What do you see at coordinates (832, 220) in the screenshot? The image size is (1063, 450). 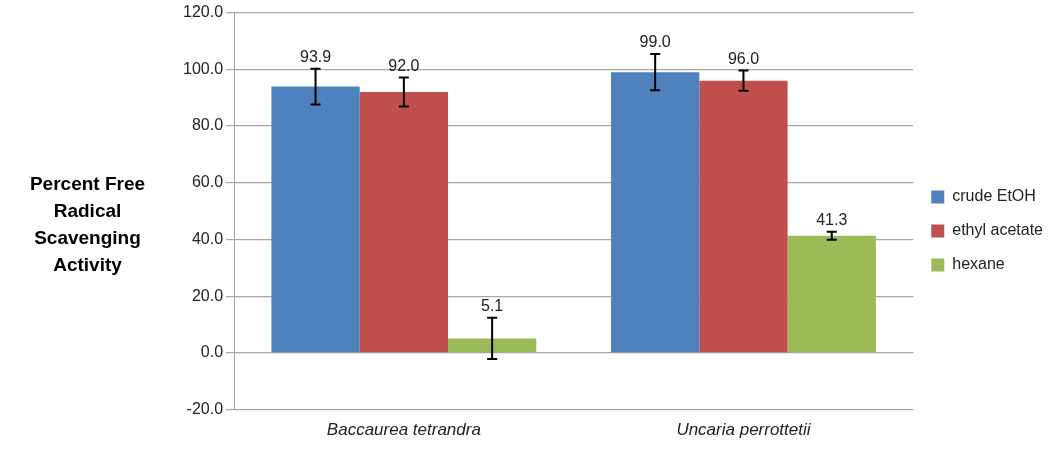 I see `data-label: 41.3` at bounding box center [832, 220].